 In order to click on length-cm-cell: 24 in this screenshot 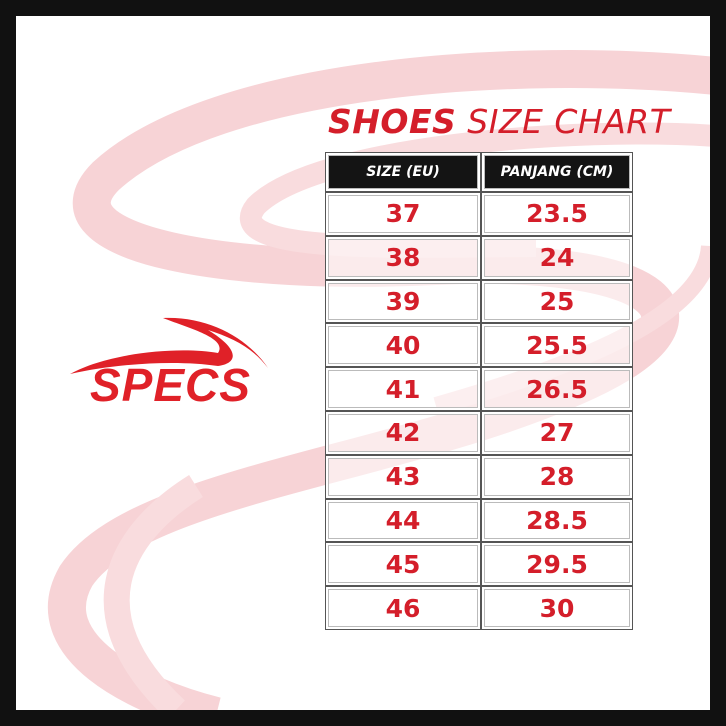, I will do `click(557, 257)`.